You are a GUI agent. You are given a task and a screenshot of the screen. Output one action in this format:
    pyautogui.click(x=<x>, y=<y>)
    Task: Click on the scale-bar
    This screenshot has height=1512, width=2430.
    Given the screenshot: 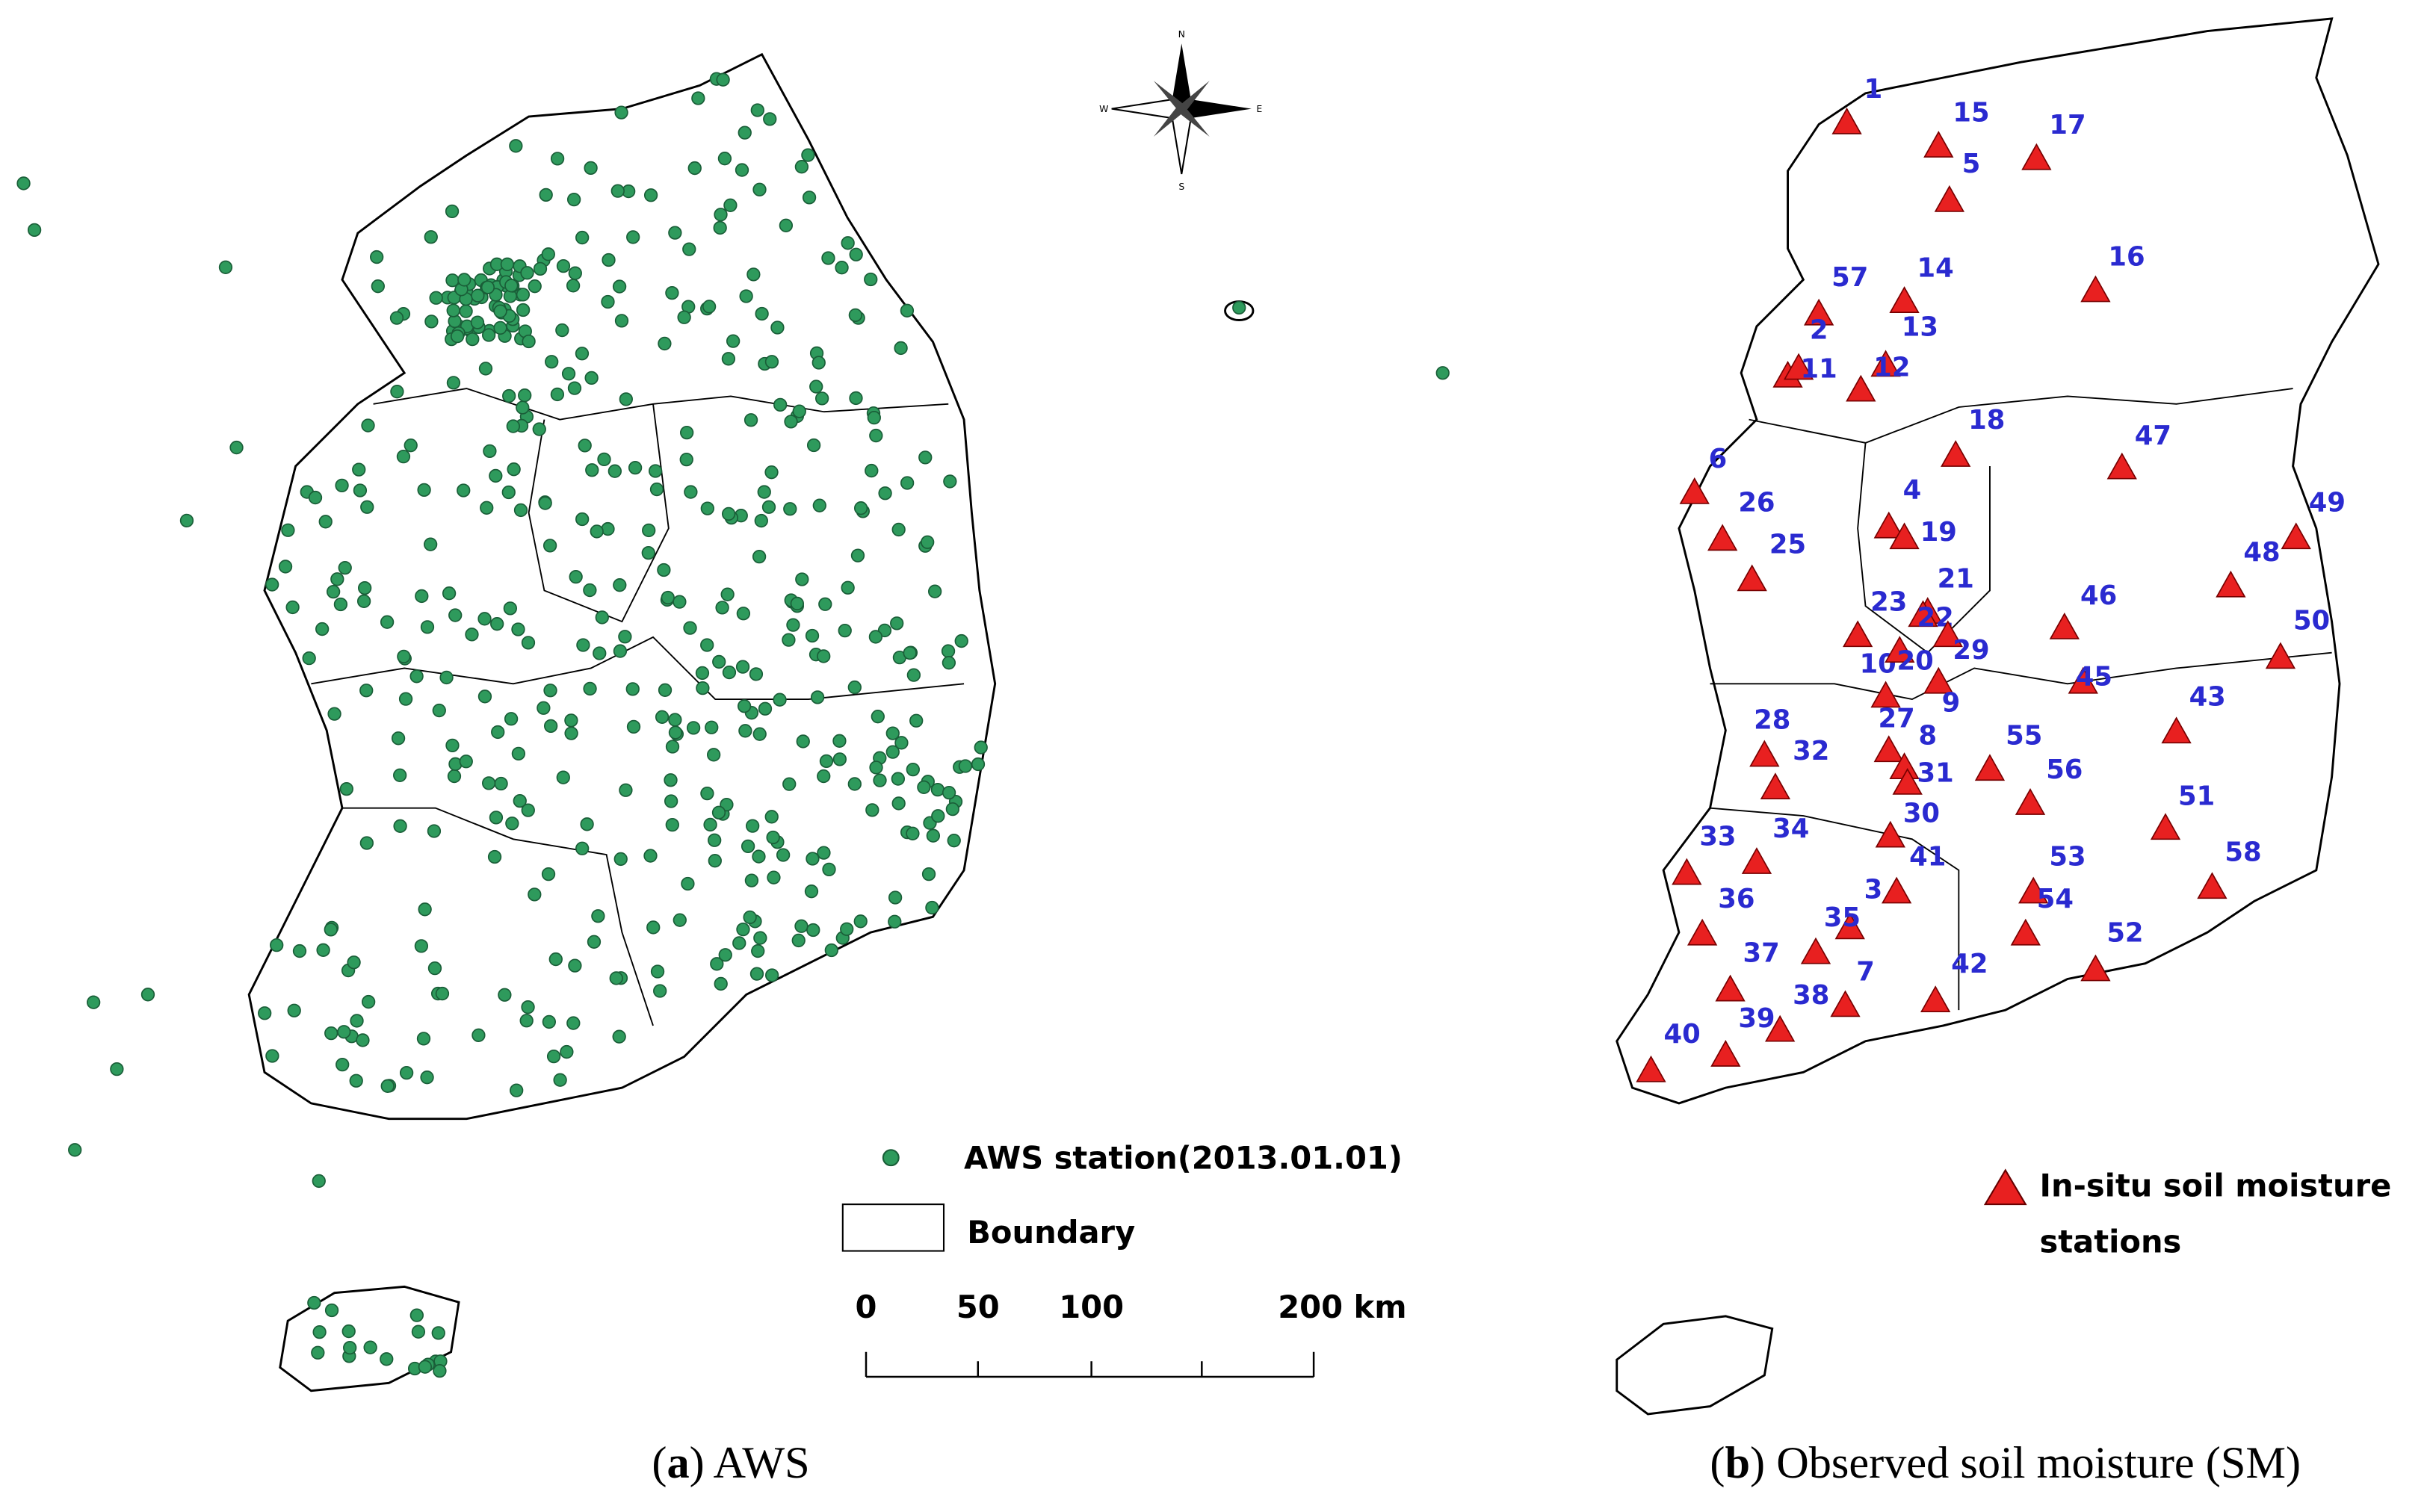 What is the action you would take?
    pyautogui.click(x=1090, y=1364)
    